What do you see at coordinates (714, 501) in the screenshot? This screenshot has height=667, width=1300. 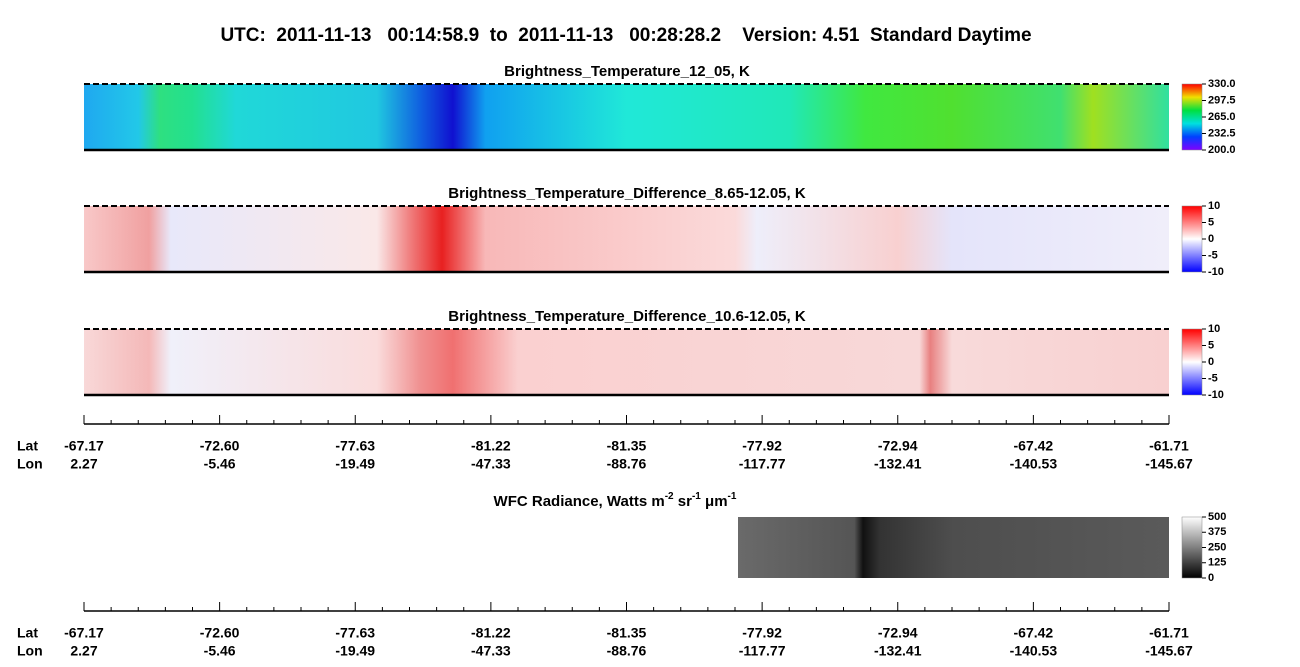 I see `title-part: μm` at bounding box center [714, 501].